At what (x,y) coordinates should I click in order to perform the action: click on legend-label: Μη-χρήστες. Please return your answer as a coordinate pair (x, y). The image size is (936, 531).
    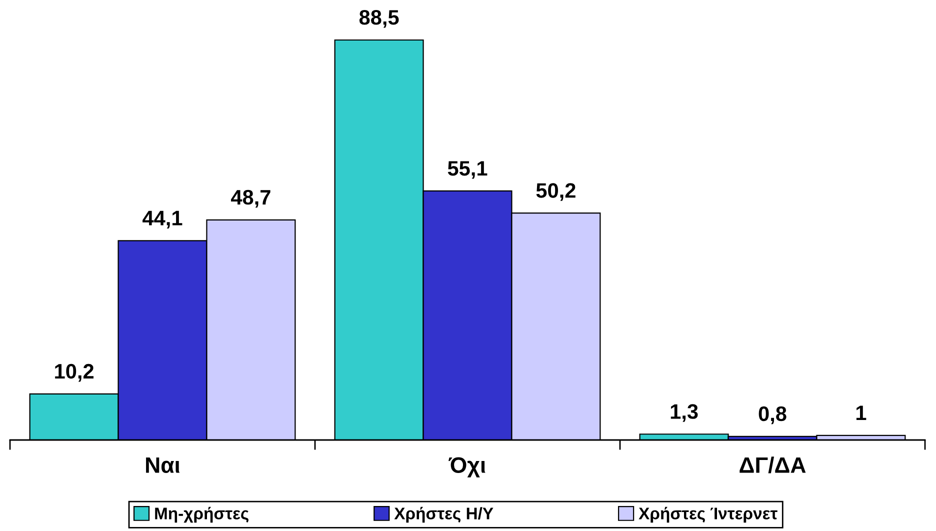
    Looking at the image, I should click on (201, 514).